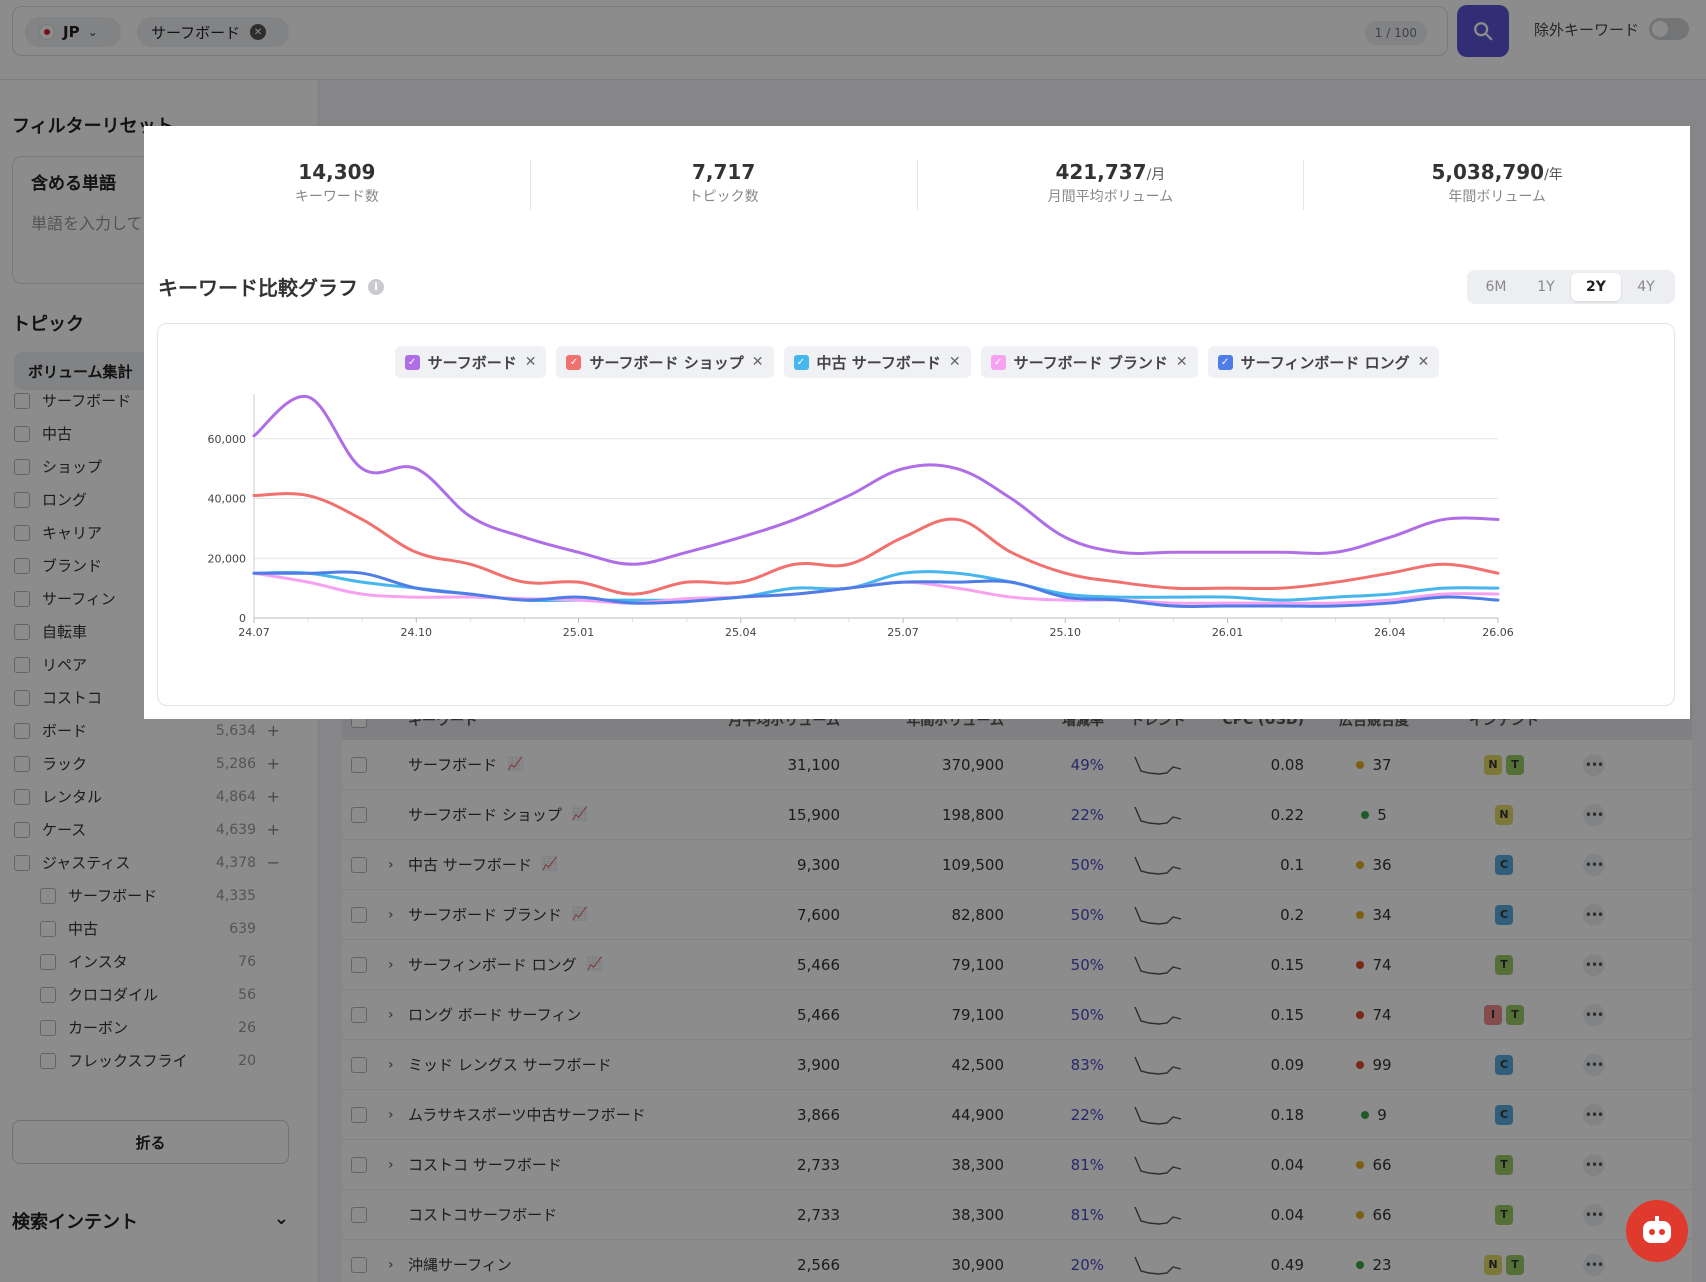 The height and width of the screenshot is (1282, 1706). Describe the element at coordinates (1646, 287) in the screenshot. I see `range-button-4y: 4Y` at that location.